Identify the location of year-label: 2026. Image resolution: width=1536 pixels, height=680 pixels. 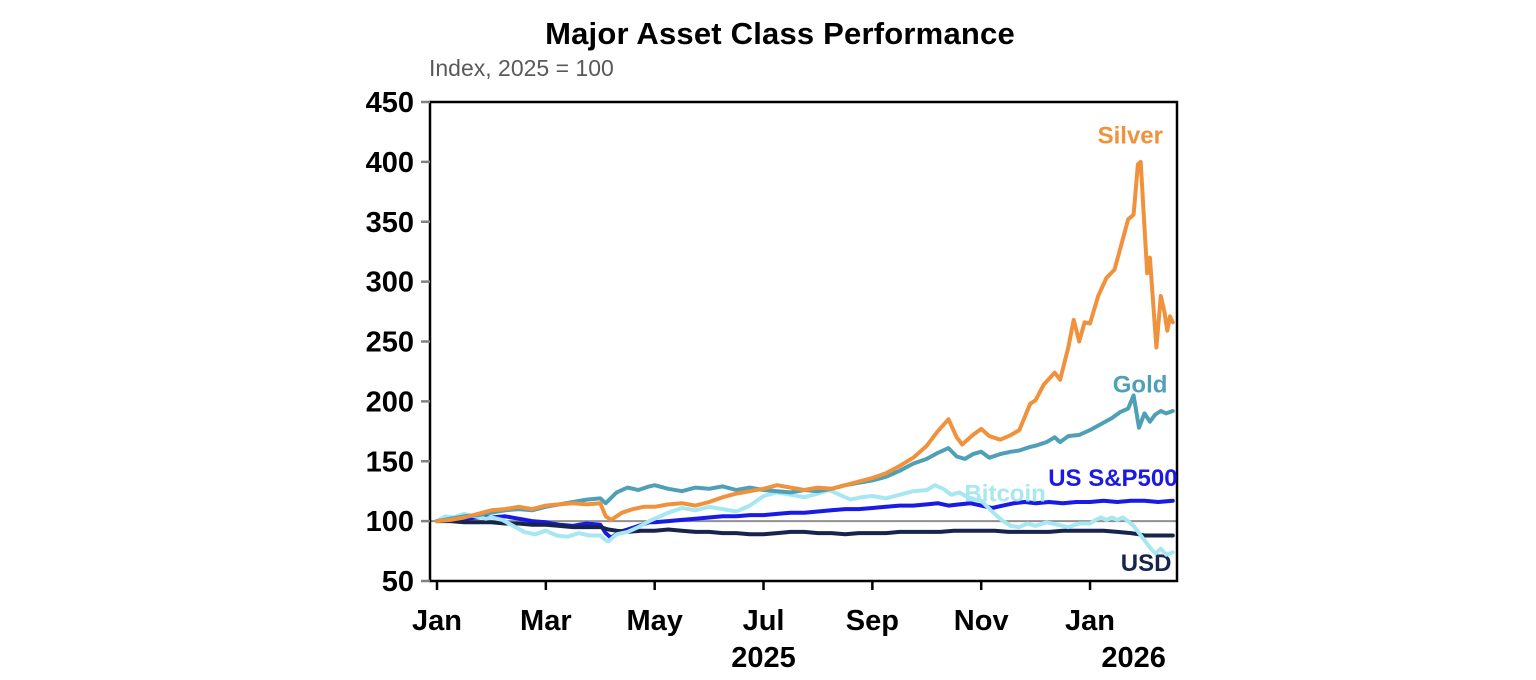
(1133, 658).